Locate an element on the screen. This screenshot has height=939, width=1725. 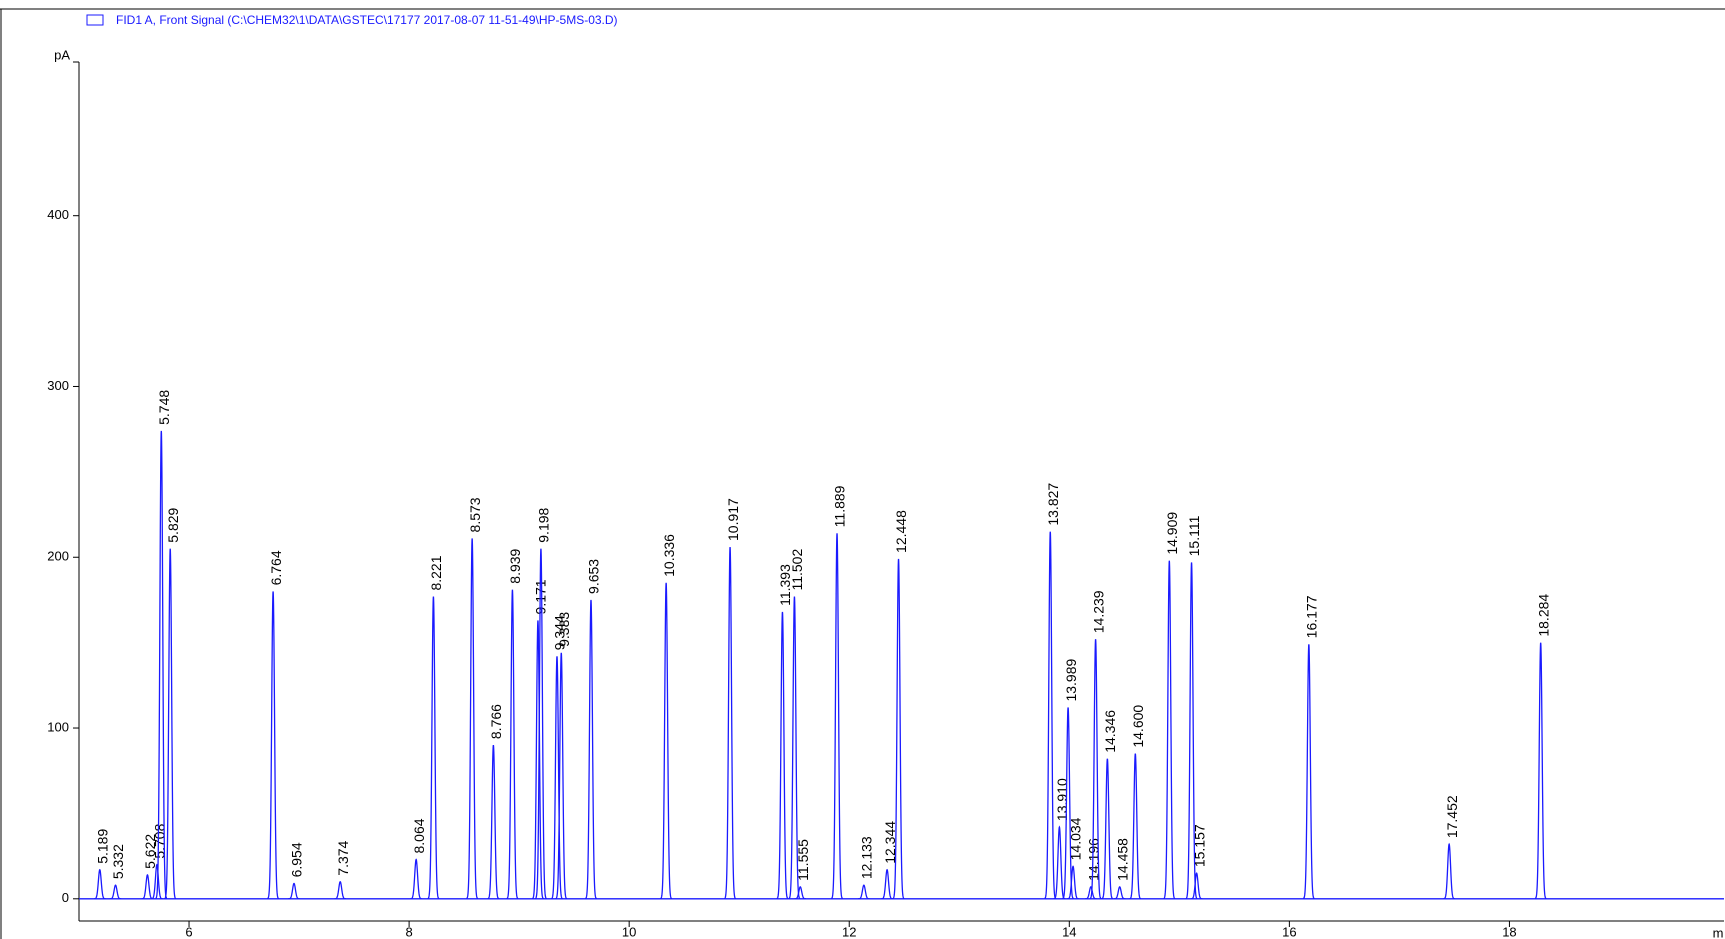
x-tick-label: 8 is located at coordinates (408, 931).